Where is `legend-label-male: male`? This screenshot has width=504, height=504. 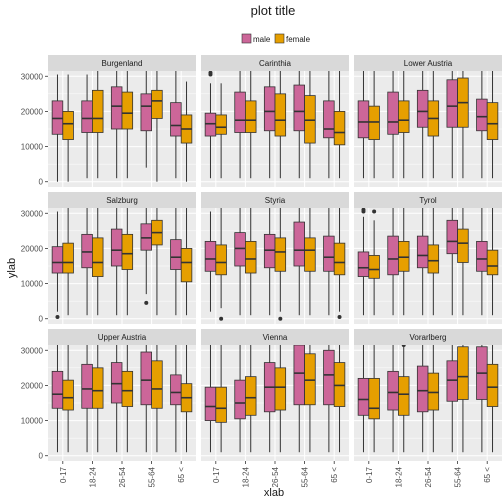
legend-label-male: male is located at coordinates (262, 39).